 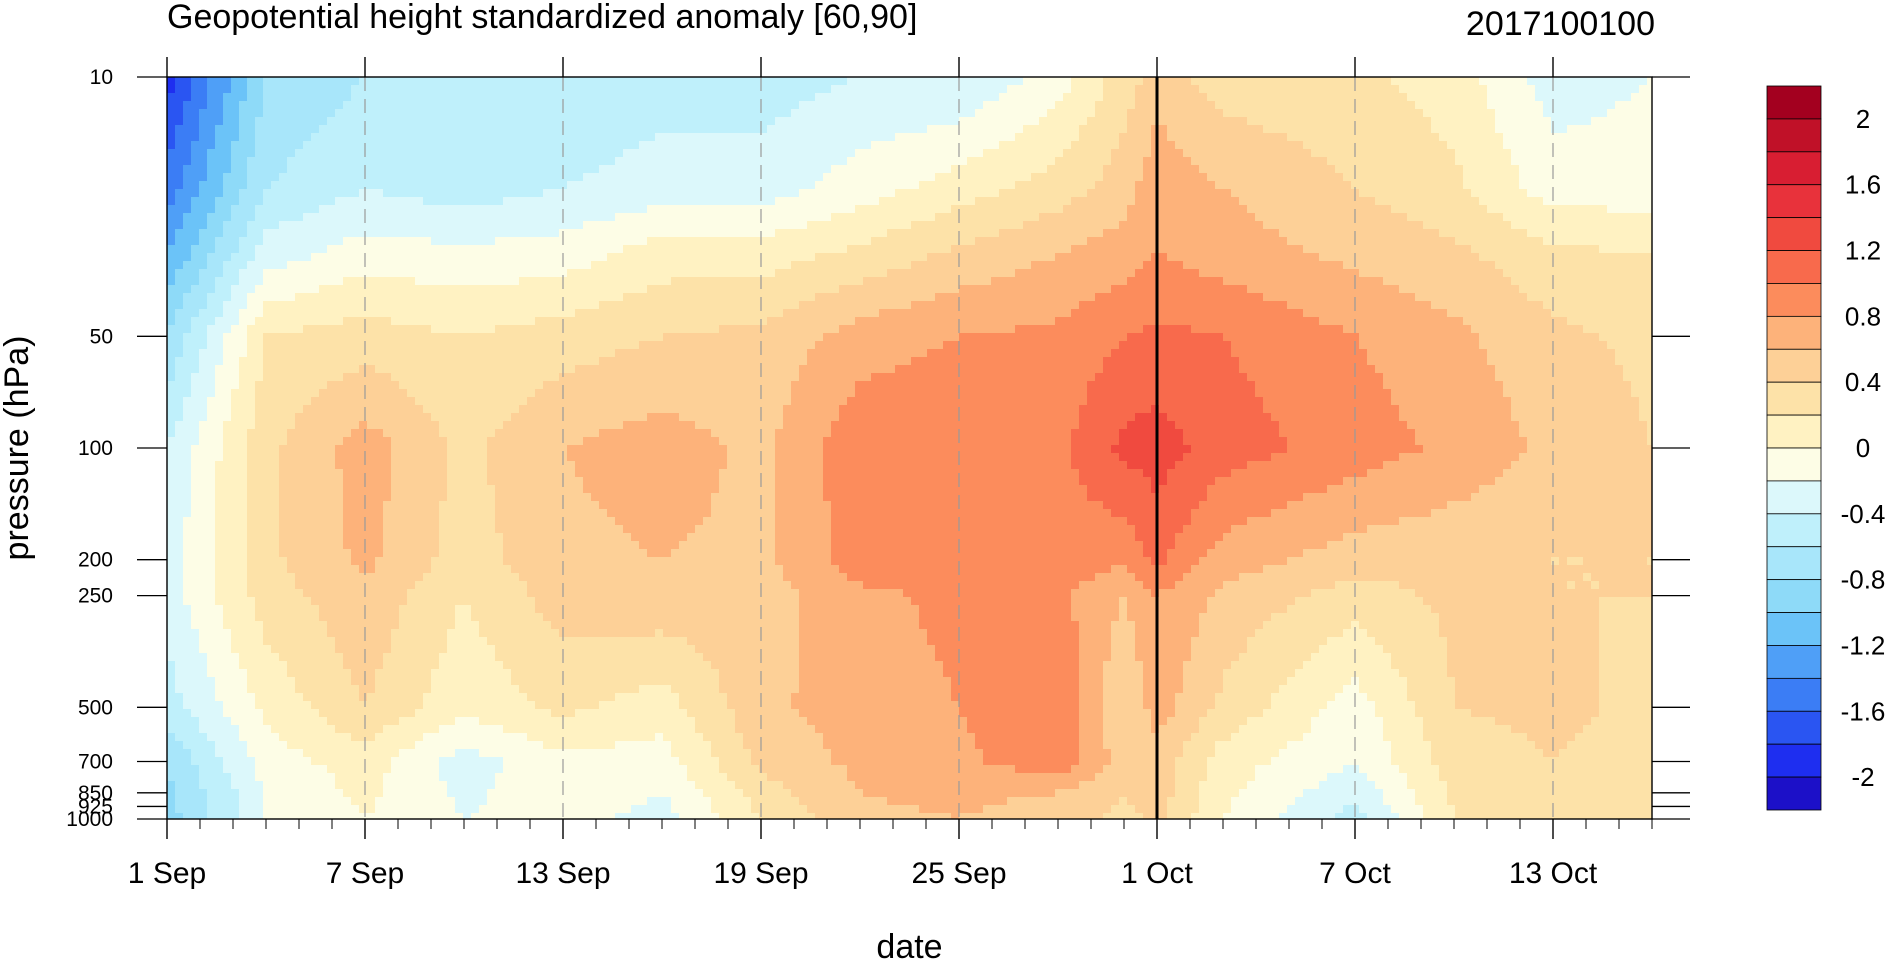 I want to click on field-cell-2012, so click(x=339, y=553).